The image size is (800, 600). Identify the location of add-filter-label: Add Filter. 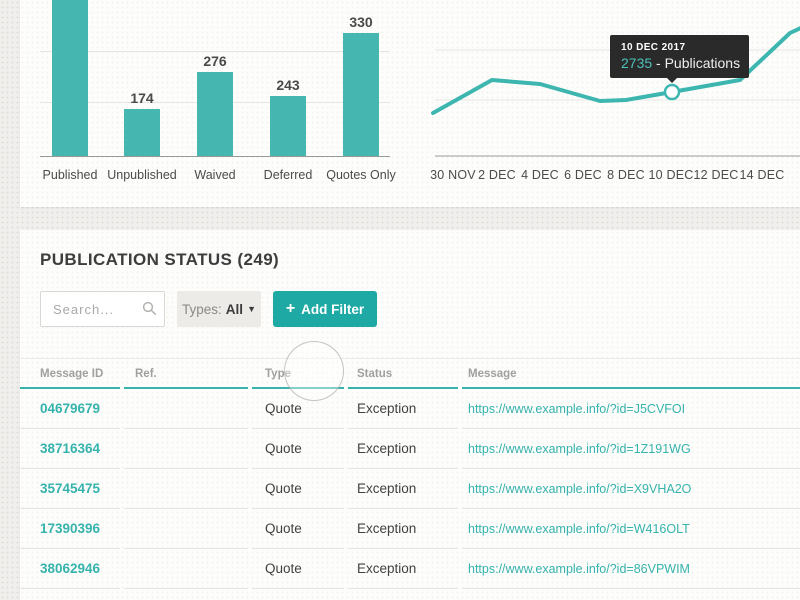
(333, 309).